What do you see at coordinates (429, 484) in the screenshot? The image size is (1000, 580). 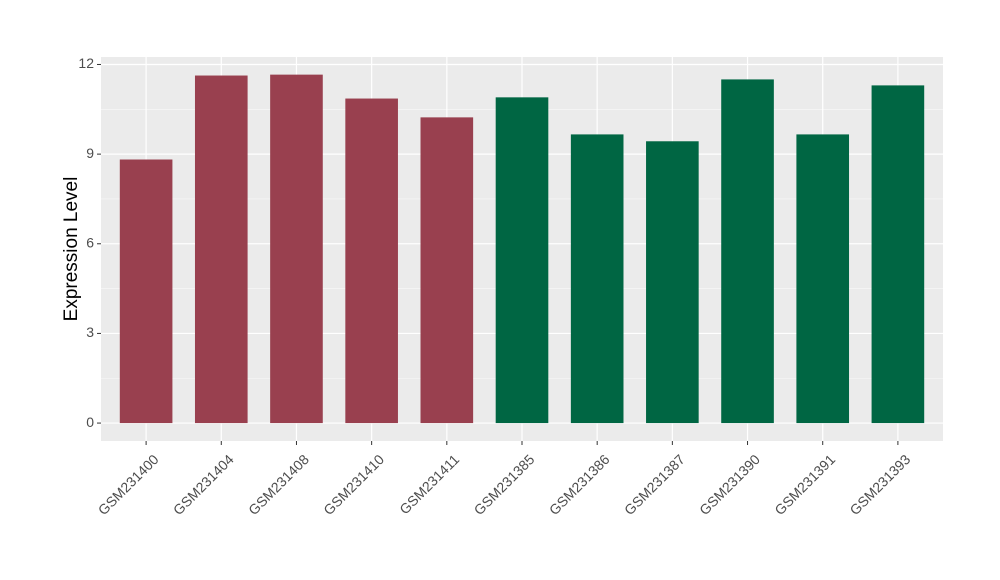 I see `x-tick-label: GSM231411` at bounding box center [429, 484].